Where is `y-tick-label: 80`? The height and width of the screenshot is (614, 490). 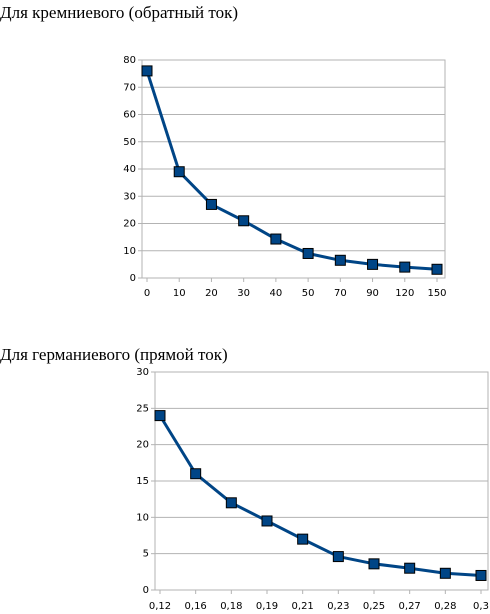
y-tick-label: 80 is located at coordinates (129, 60).